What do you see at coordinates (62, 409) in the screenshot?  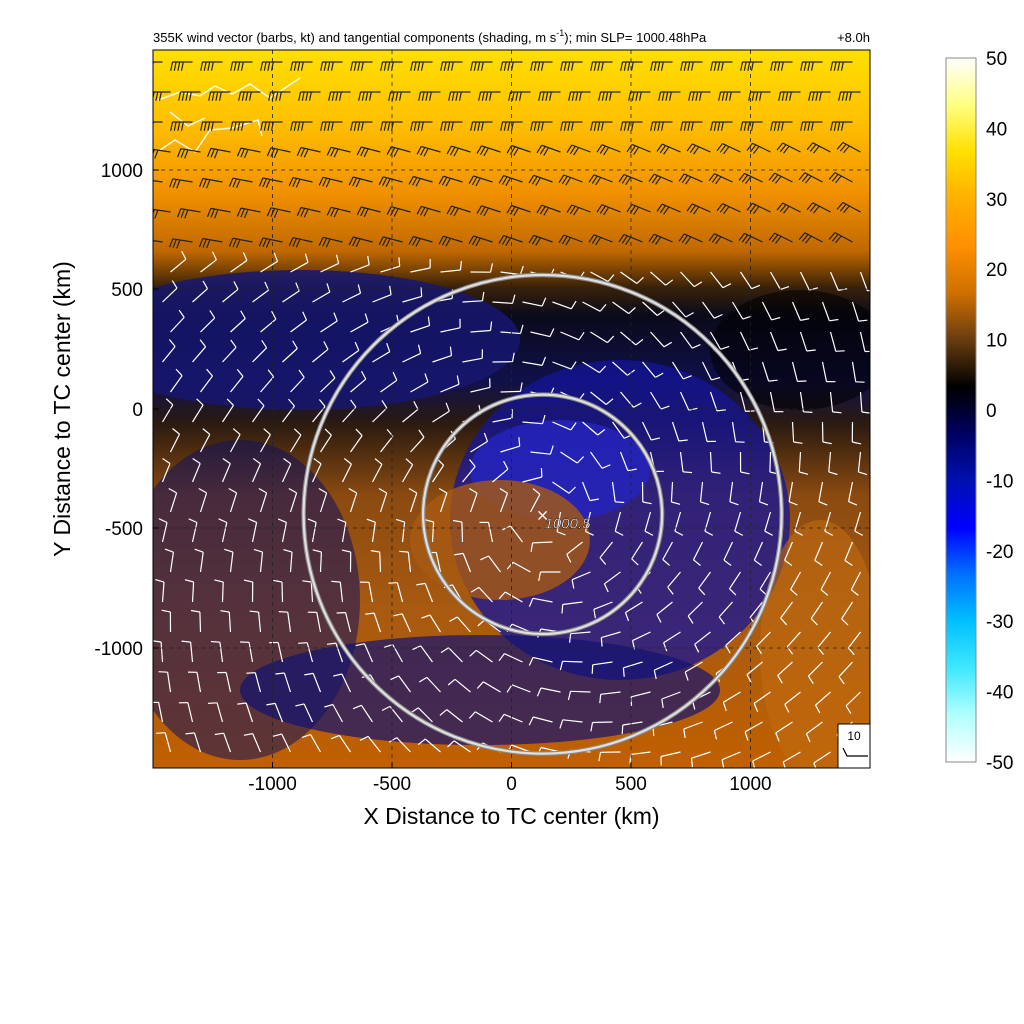 I see `y-axis-label: Y Distance to TC center (km)` at bounding box center [62, 409].